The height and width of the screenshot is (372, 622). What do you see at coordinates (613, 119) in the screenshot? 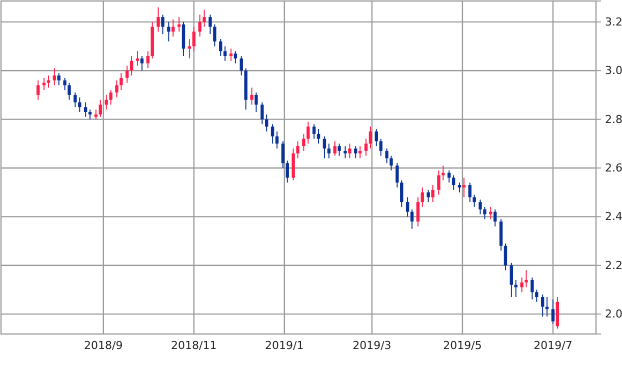
I see `y-tick-label: 2.8` at bounding box center [613, 119].